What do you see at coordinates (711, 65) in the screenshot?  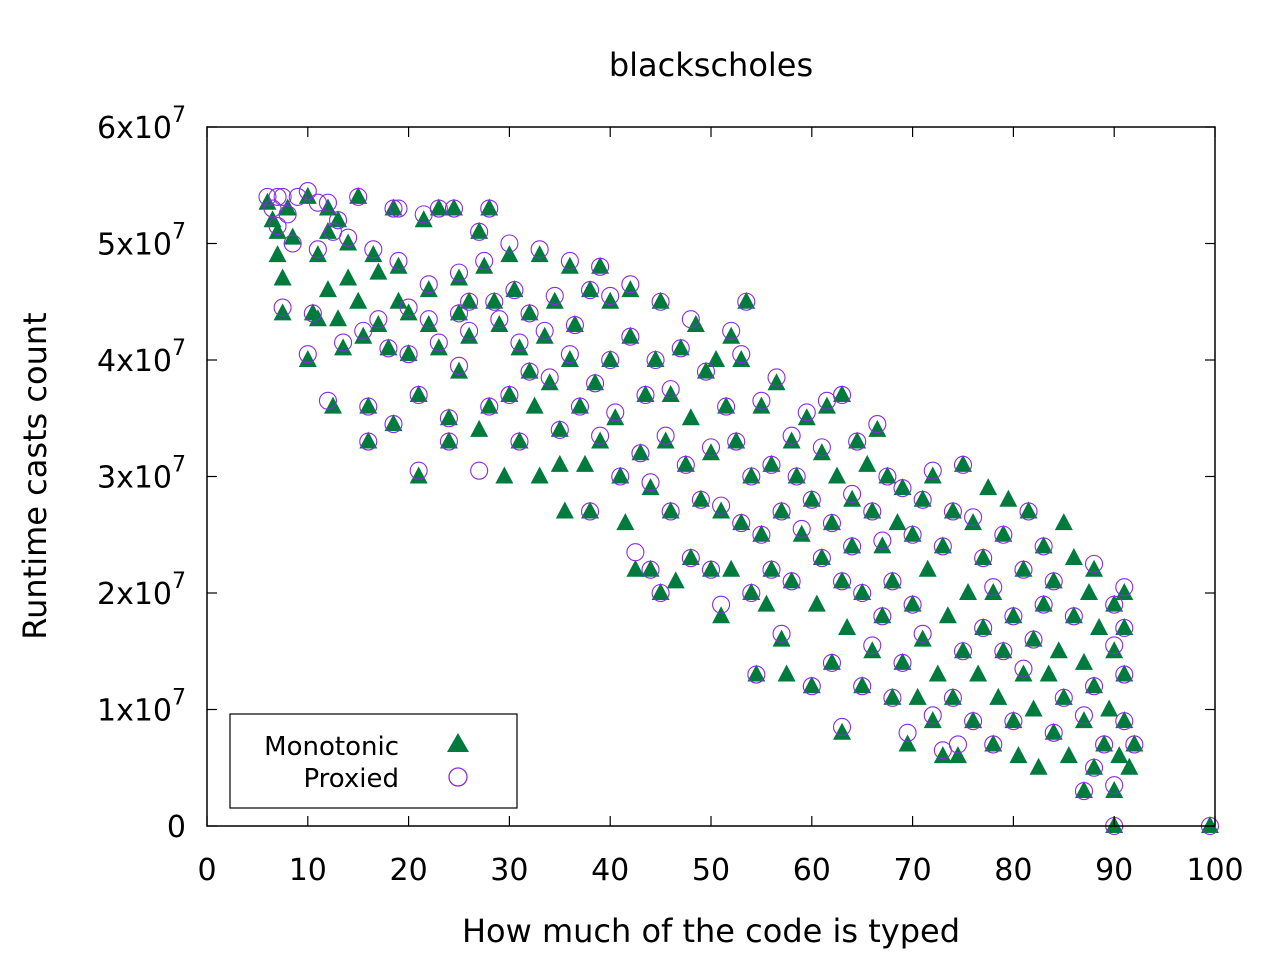 I see `chart-title: blackscholes` at bounding box center [711, 65].